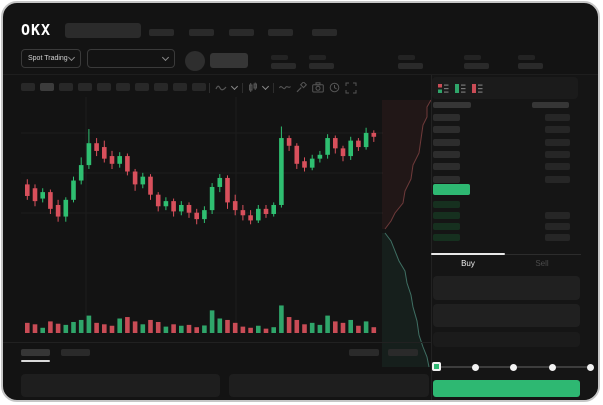 This screenshot has height=405, width=603. Describe the element at coordinates (221, 87) in the screenshot. I see `indicator-dropdown-icon` at that location.